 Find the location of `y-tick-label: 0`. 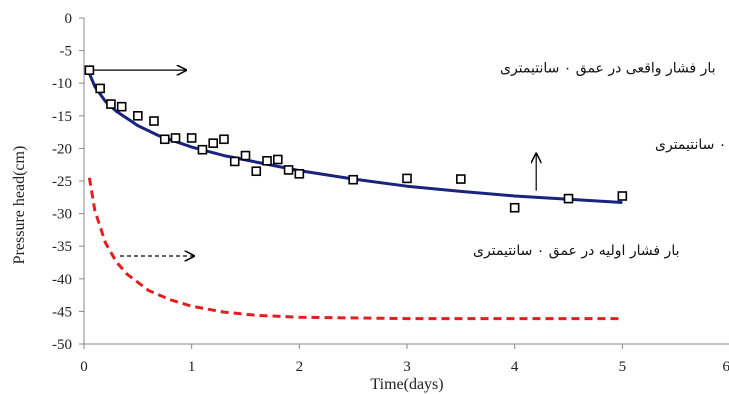

y-tick-label: 0 is located at coordinates (69, 19).